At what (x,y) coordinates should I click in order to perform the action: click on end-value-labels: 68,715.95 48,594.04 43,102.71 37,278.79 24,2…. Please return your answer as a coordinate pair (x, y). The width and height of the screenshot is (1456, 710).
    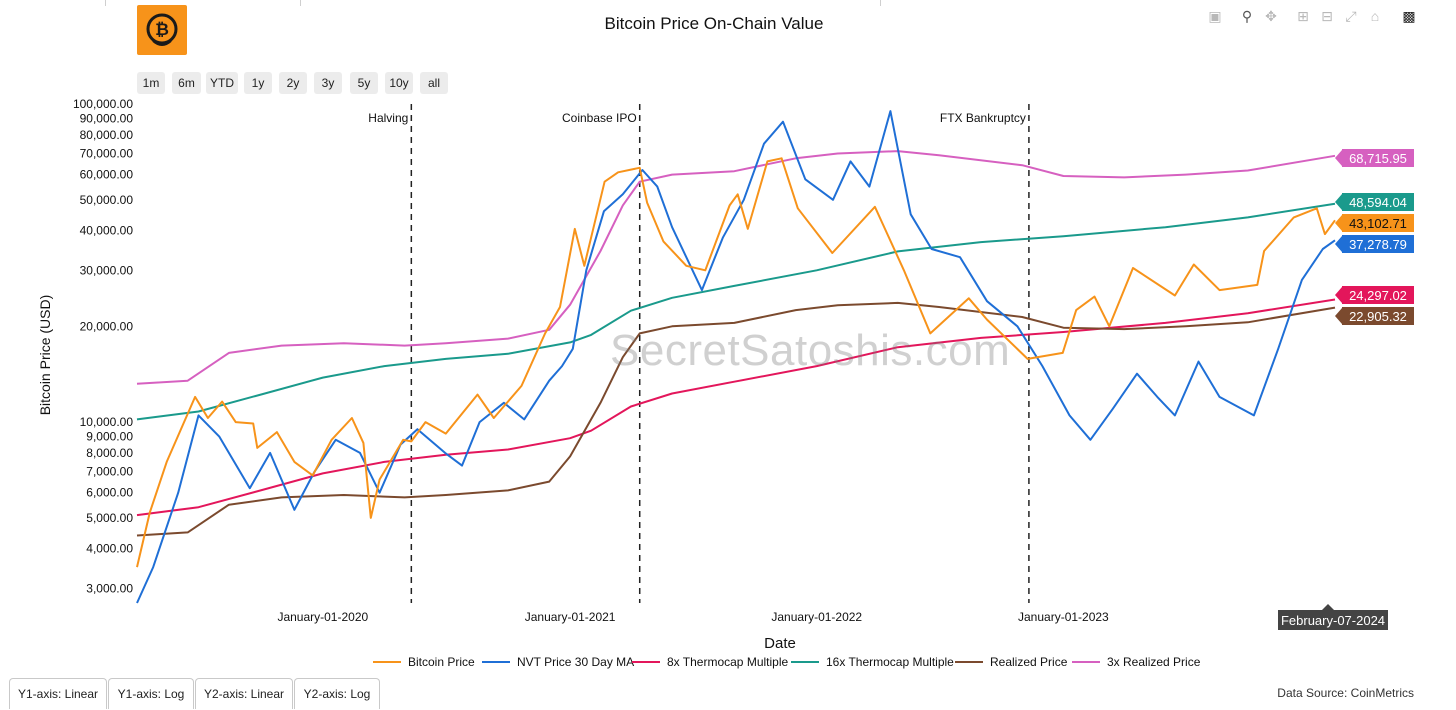
    Looking at the image, I should click on (1374, 237).